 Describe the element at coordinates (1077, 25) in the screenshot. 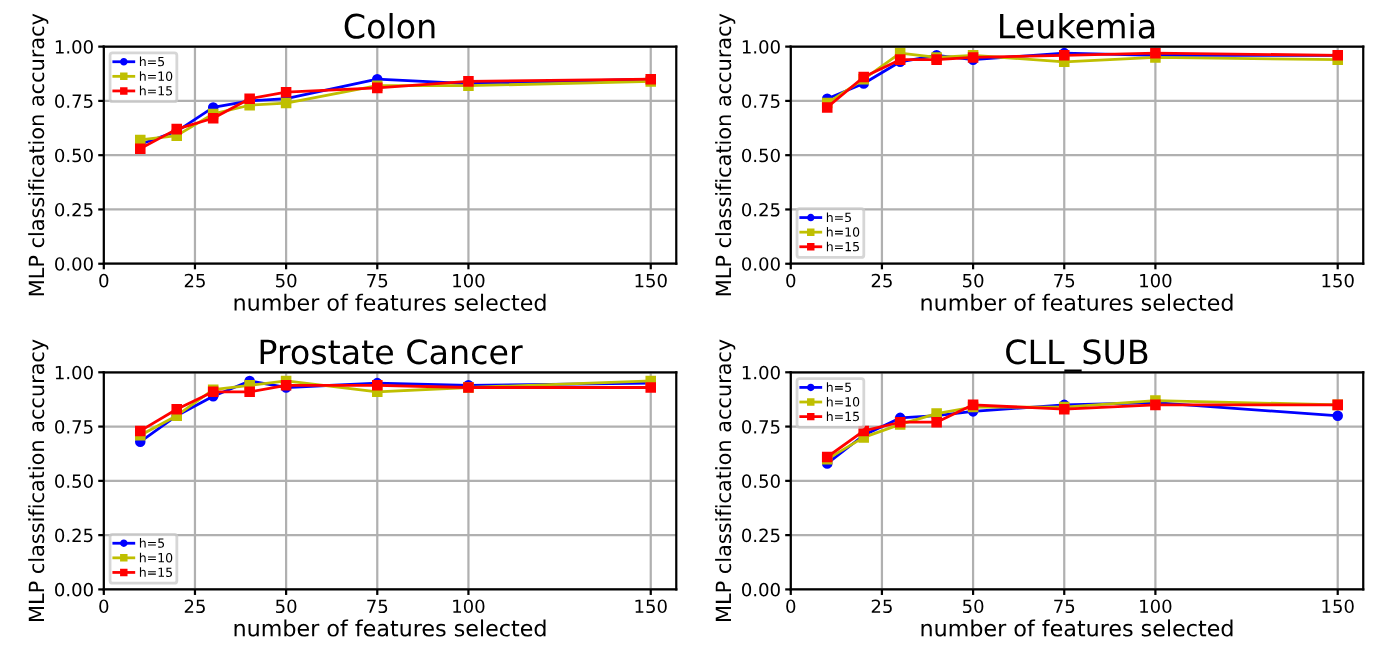

I see `chart-title: Leukemia` at that location.